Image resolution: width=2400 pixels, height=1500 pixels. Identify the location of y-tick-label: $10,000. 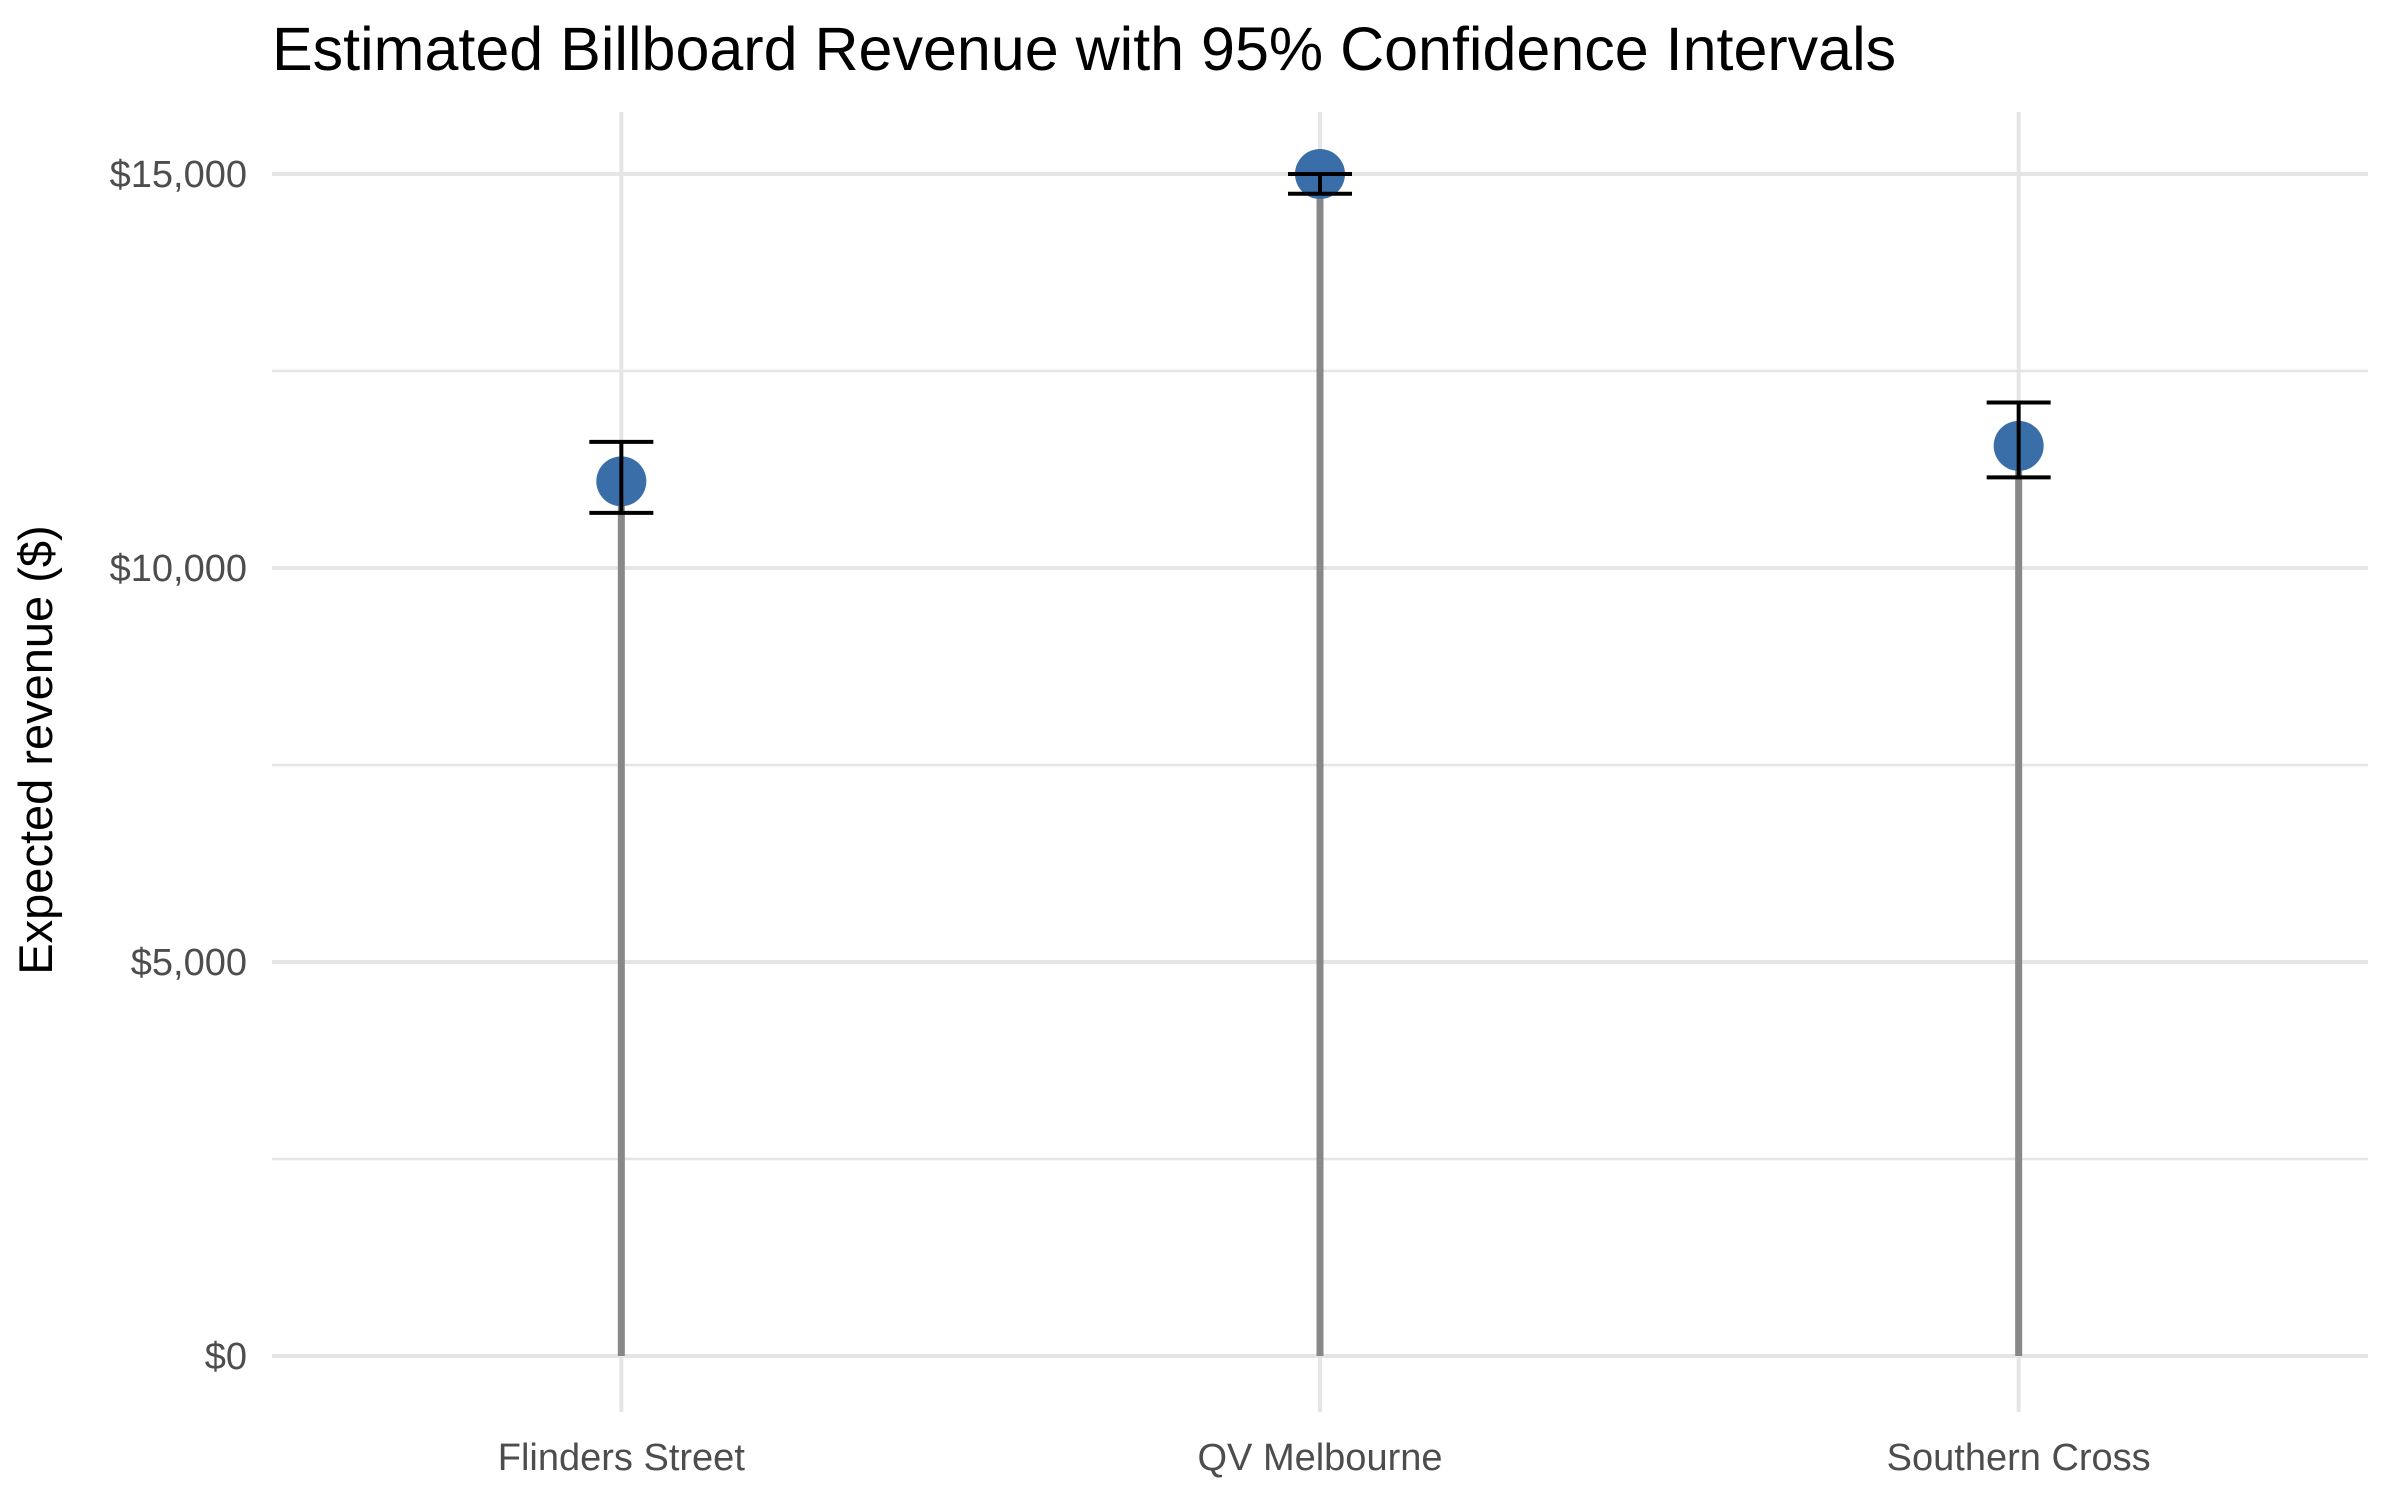
(178, 569).